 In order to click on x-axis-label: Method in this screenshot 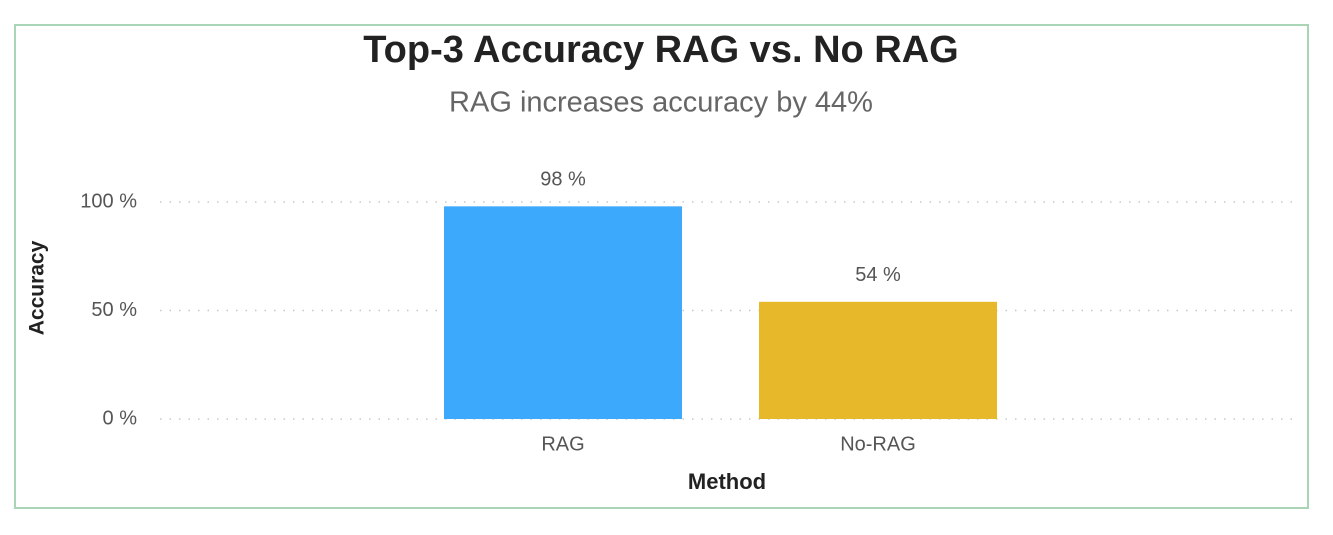, I will do `click(727, 481)`.